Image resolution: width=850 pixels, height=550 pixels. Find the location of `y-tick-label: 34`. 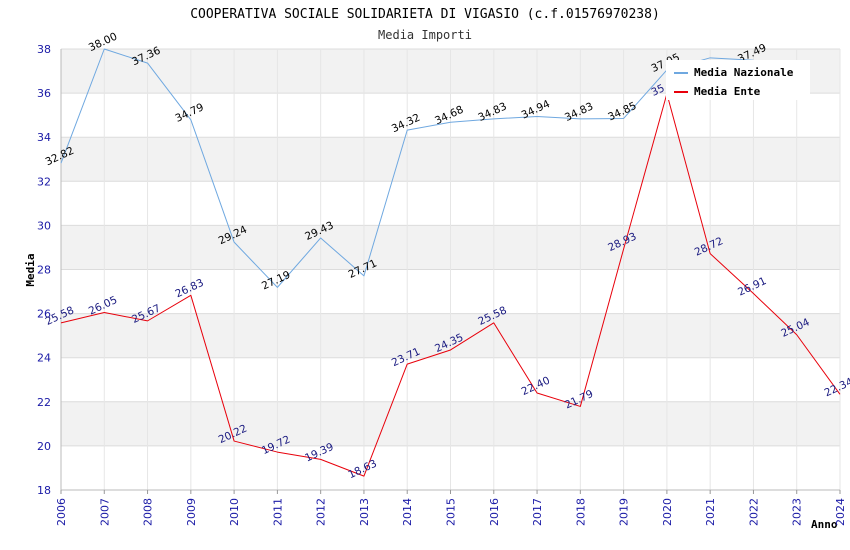

y-tick-label: 34 is located at coordinates (44, 137).